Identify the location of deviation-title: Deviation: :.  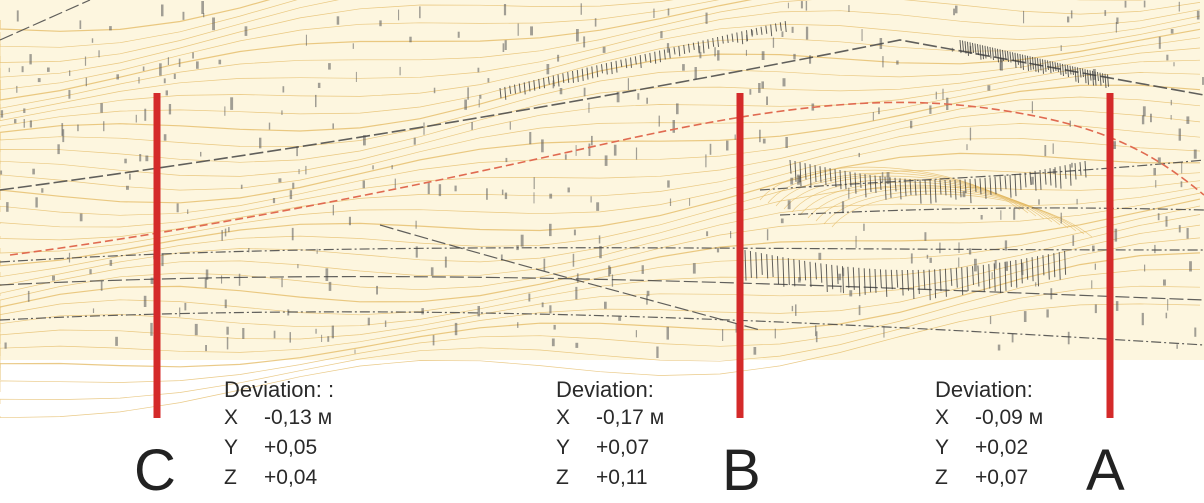
(279, 389).